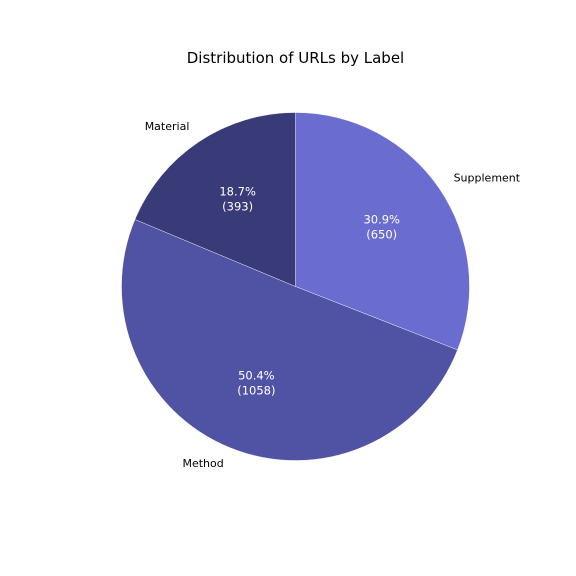  I want to click on slice-count-supplement: (650), so click(381, 235).